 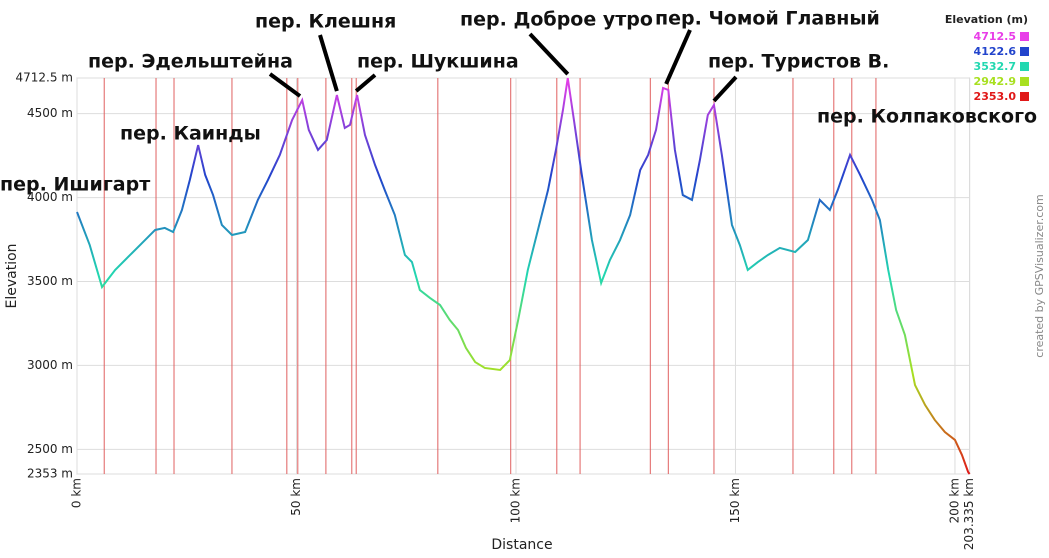 What do you see at coordinates (798, 62) in the screenshot?
I see `annotation: пер. Туристов В.` at bounding box center [798, 62].